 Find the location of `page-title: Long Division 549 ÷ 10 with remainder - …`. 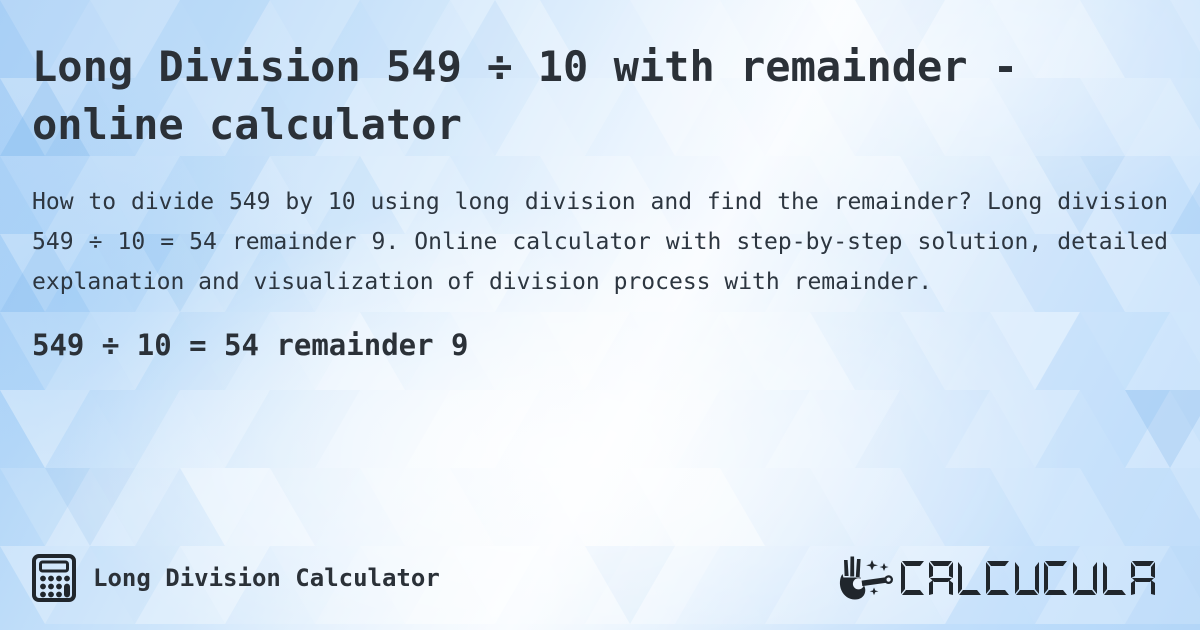

page-title: Long Division 549 ÷ 10 with remainder - … is located at coordinates (525, 95).